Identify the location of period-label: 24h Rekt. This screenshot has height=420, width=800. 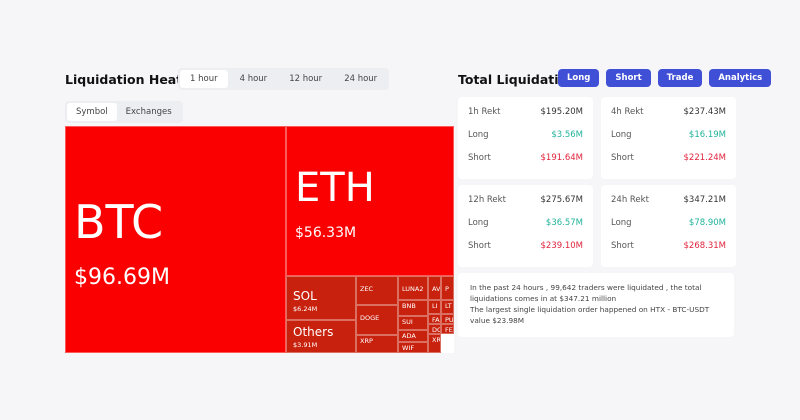
(630, 200).